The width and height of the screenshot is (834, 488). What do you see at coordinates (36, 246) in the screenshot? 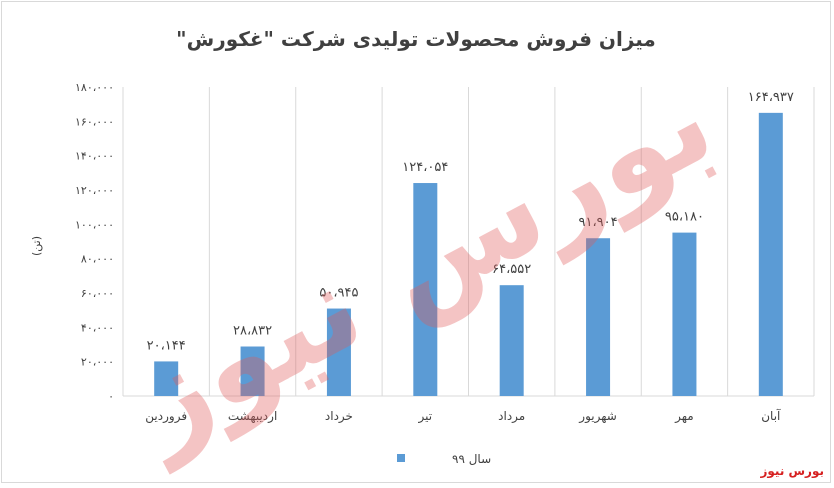
I see `y-axis-label: (تن)` at bounding box center [36, 246].